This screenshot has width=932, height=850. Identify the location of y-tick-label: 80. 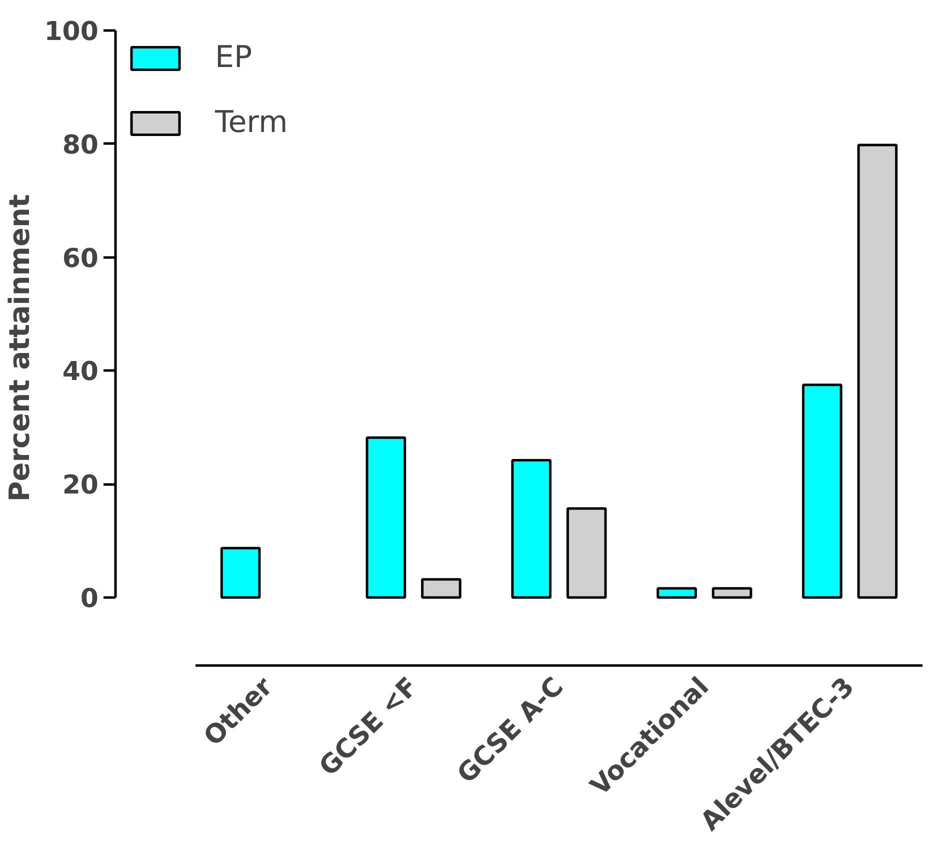
(80, 145).